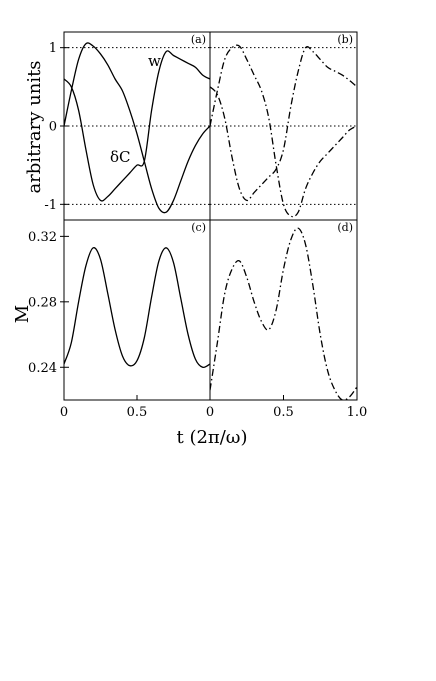 This screenshot has height=681, width=436. I want to click on y-tick-label: 0.24, so click(42, 368).